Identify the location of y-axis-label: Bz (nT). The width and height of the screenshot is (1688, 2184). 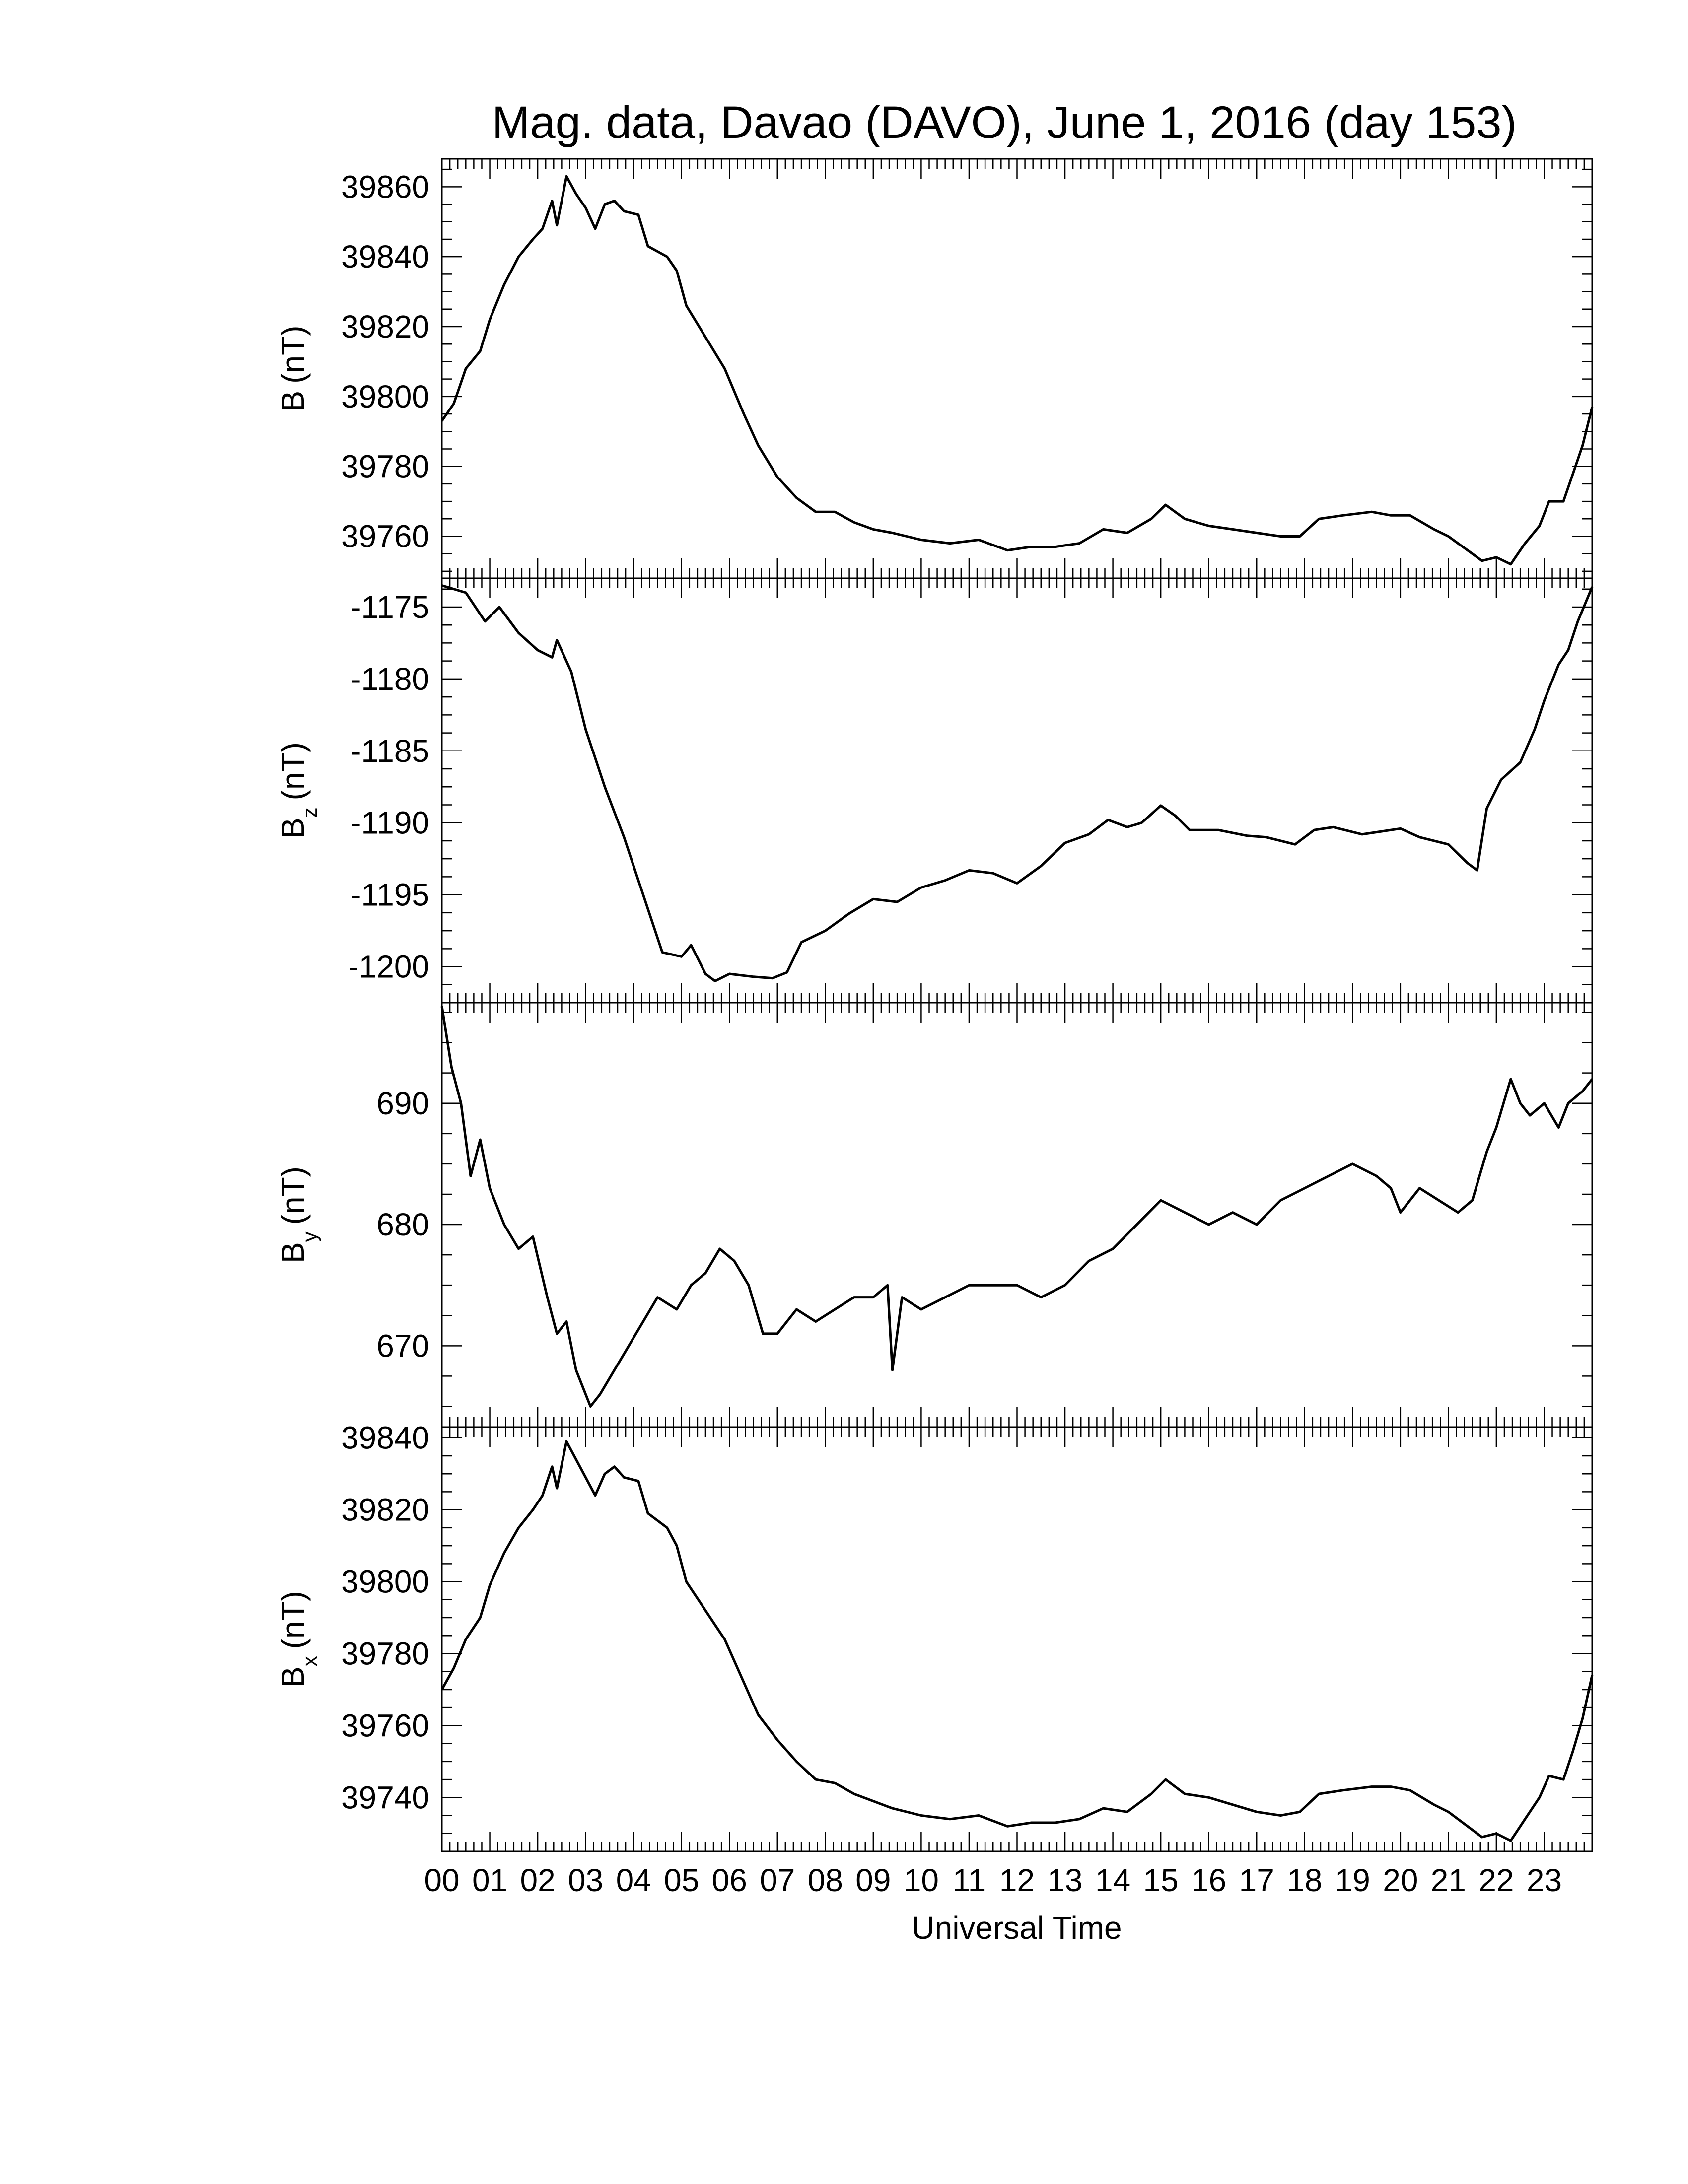
(298, 790).